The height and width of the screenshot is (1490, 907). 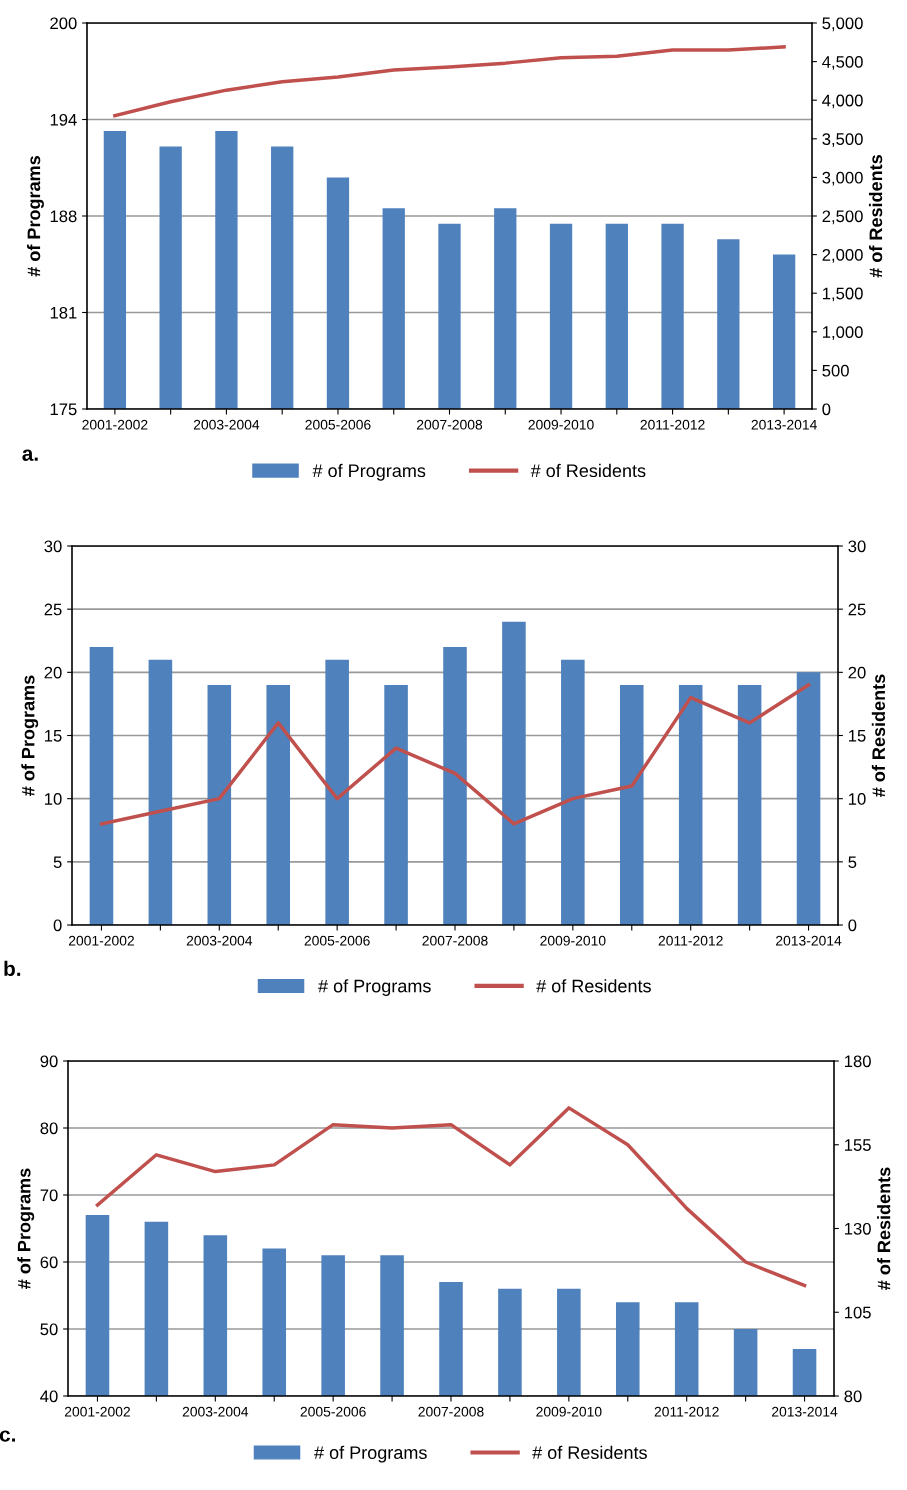 I want to click on y-tick-label: 70, so click(x=49, y=1195).